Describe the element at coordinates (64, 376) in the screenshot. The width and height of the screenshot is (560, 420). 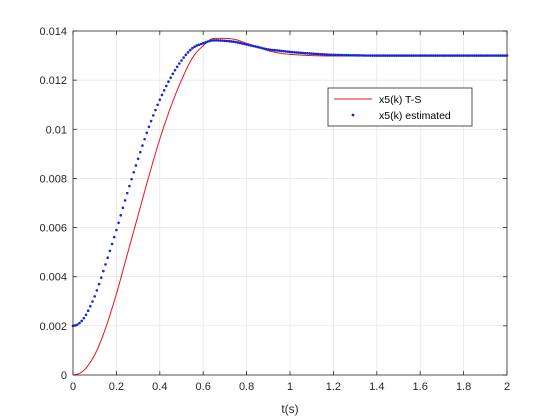
I see `y-tick-label: 0` at that location.